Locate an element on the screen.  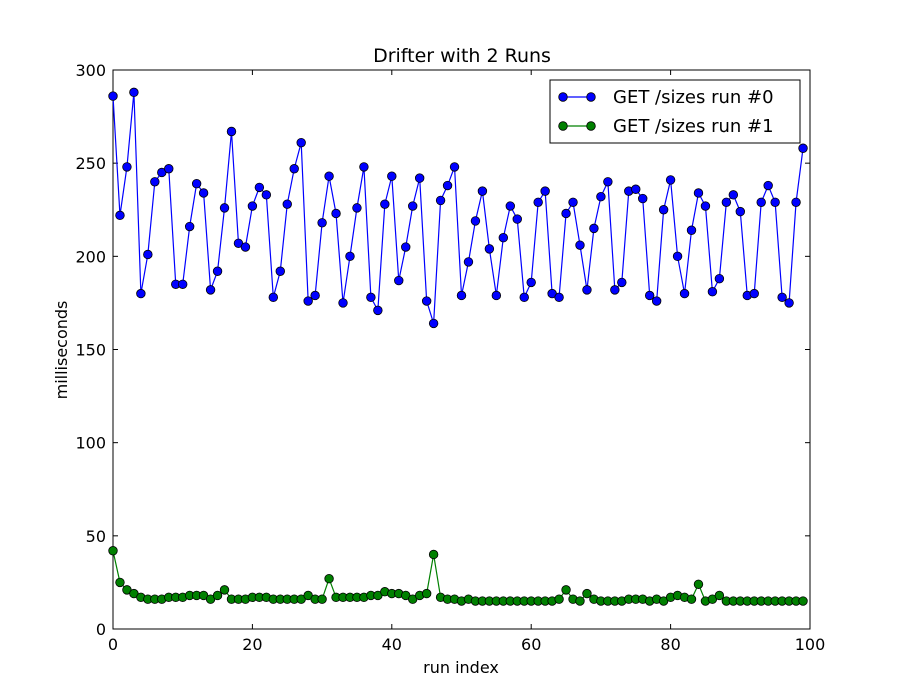
x-tick-label: 40 is located at coordinates (392, 644).